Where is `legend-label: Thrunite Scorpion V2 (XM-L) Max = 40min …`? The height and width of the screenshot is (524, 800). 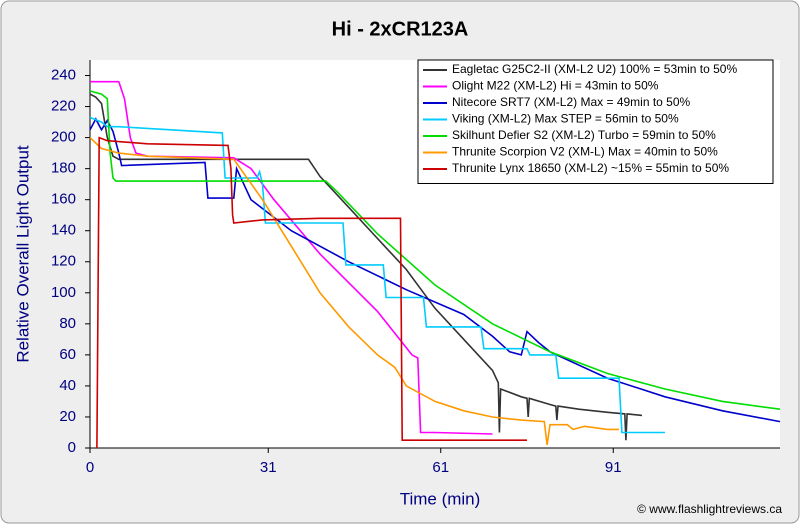 legend-label: Thrunite Scorpion V2 (XM-L) Max = 40min … is located at coordinates (585, 152).